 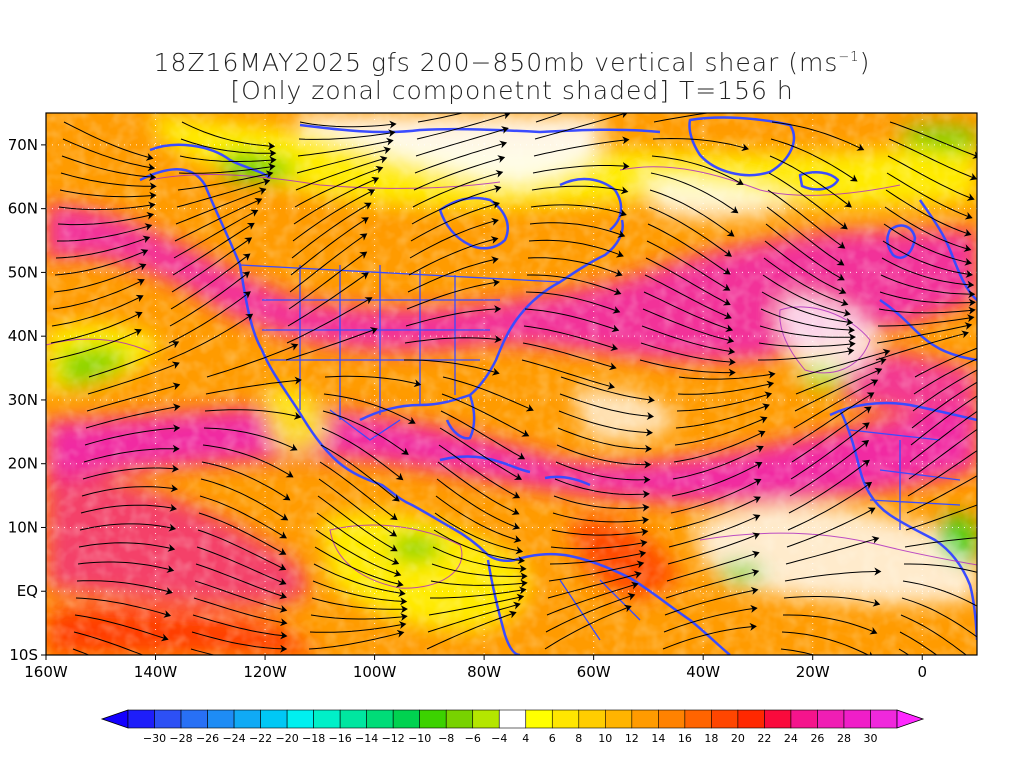 I want to click on colorbar-label: −24, so click(x=233, y=738).